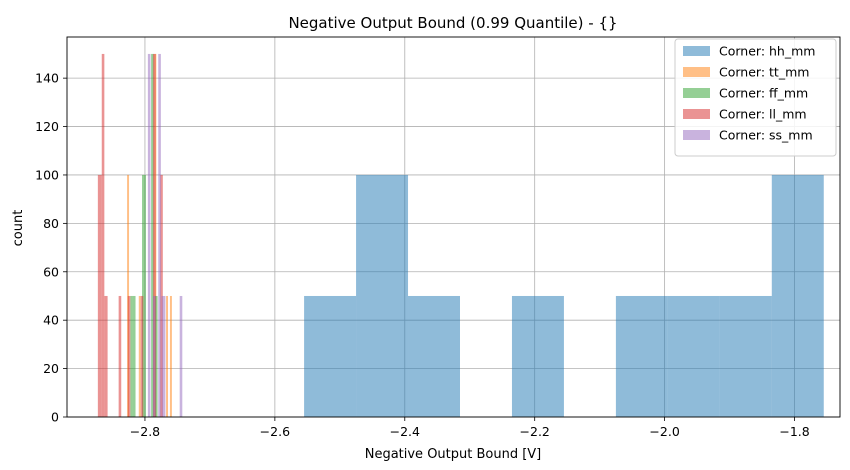 This screenshot has width=850, height=470. I want to click on y-tick-label: 0, so click(55, 417).